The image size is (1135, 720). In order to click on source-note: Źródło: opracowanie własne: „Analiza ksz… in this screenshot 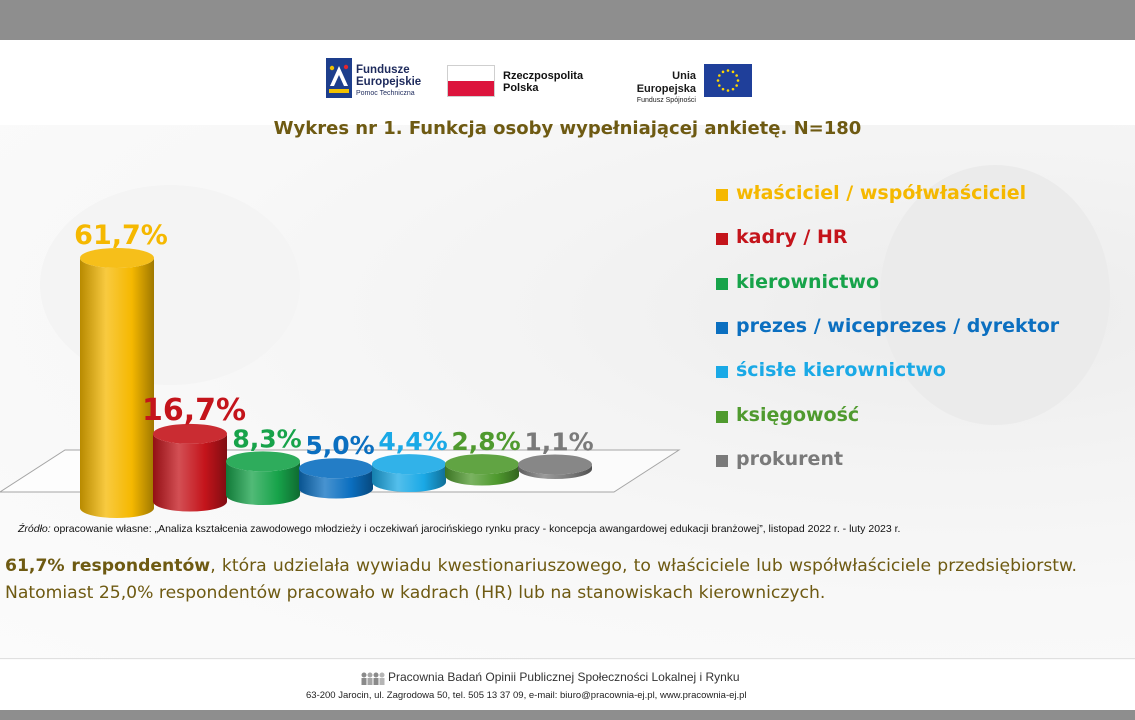, I will do `click(459, 529)`.